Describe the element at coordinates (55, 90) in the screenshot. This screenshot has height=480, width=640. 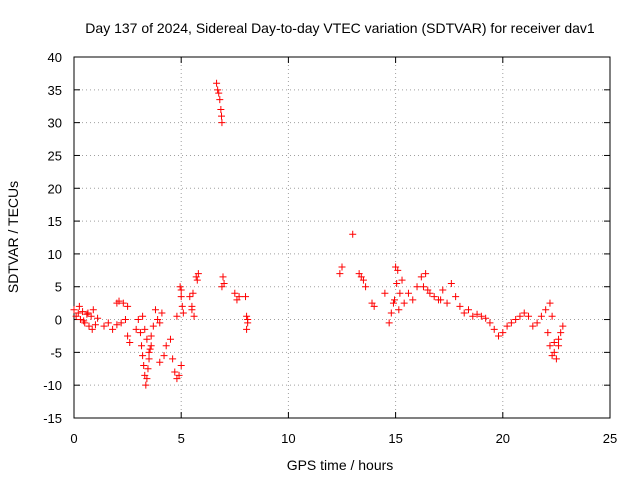
I see `y-tick-label: 35` at that location.